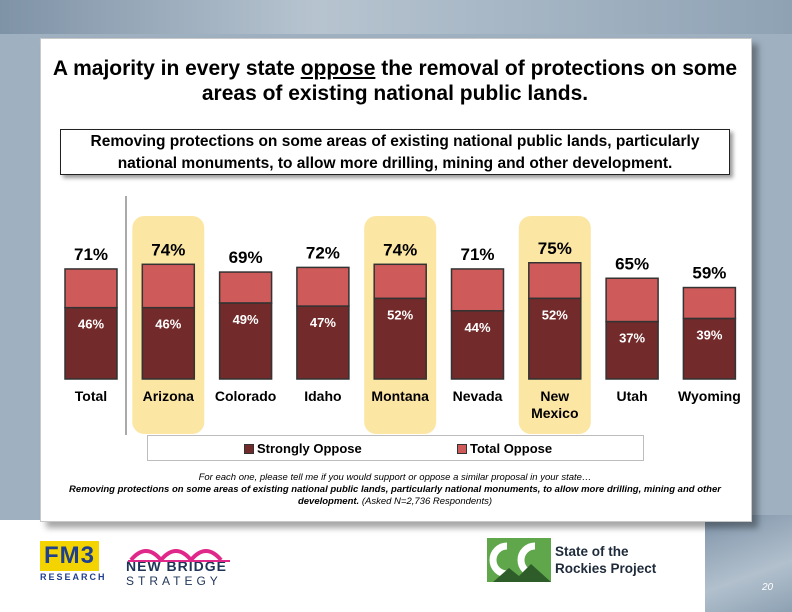  I want to click on category-label: Total, so click(91, 396).